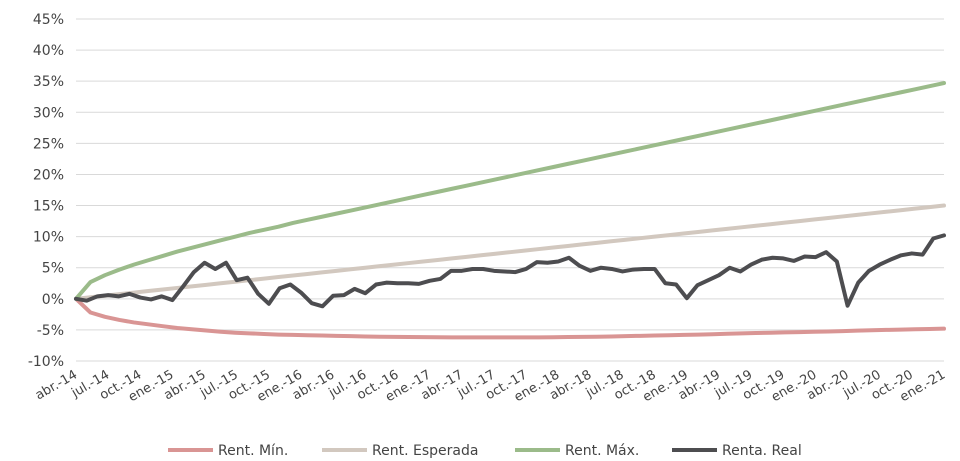 Image resolution: width=960 pixels, height=461 pixels. Describe the element at coordinates (48, 144) in the screenshot. I see `y-tick-label: 25%` at that location.